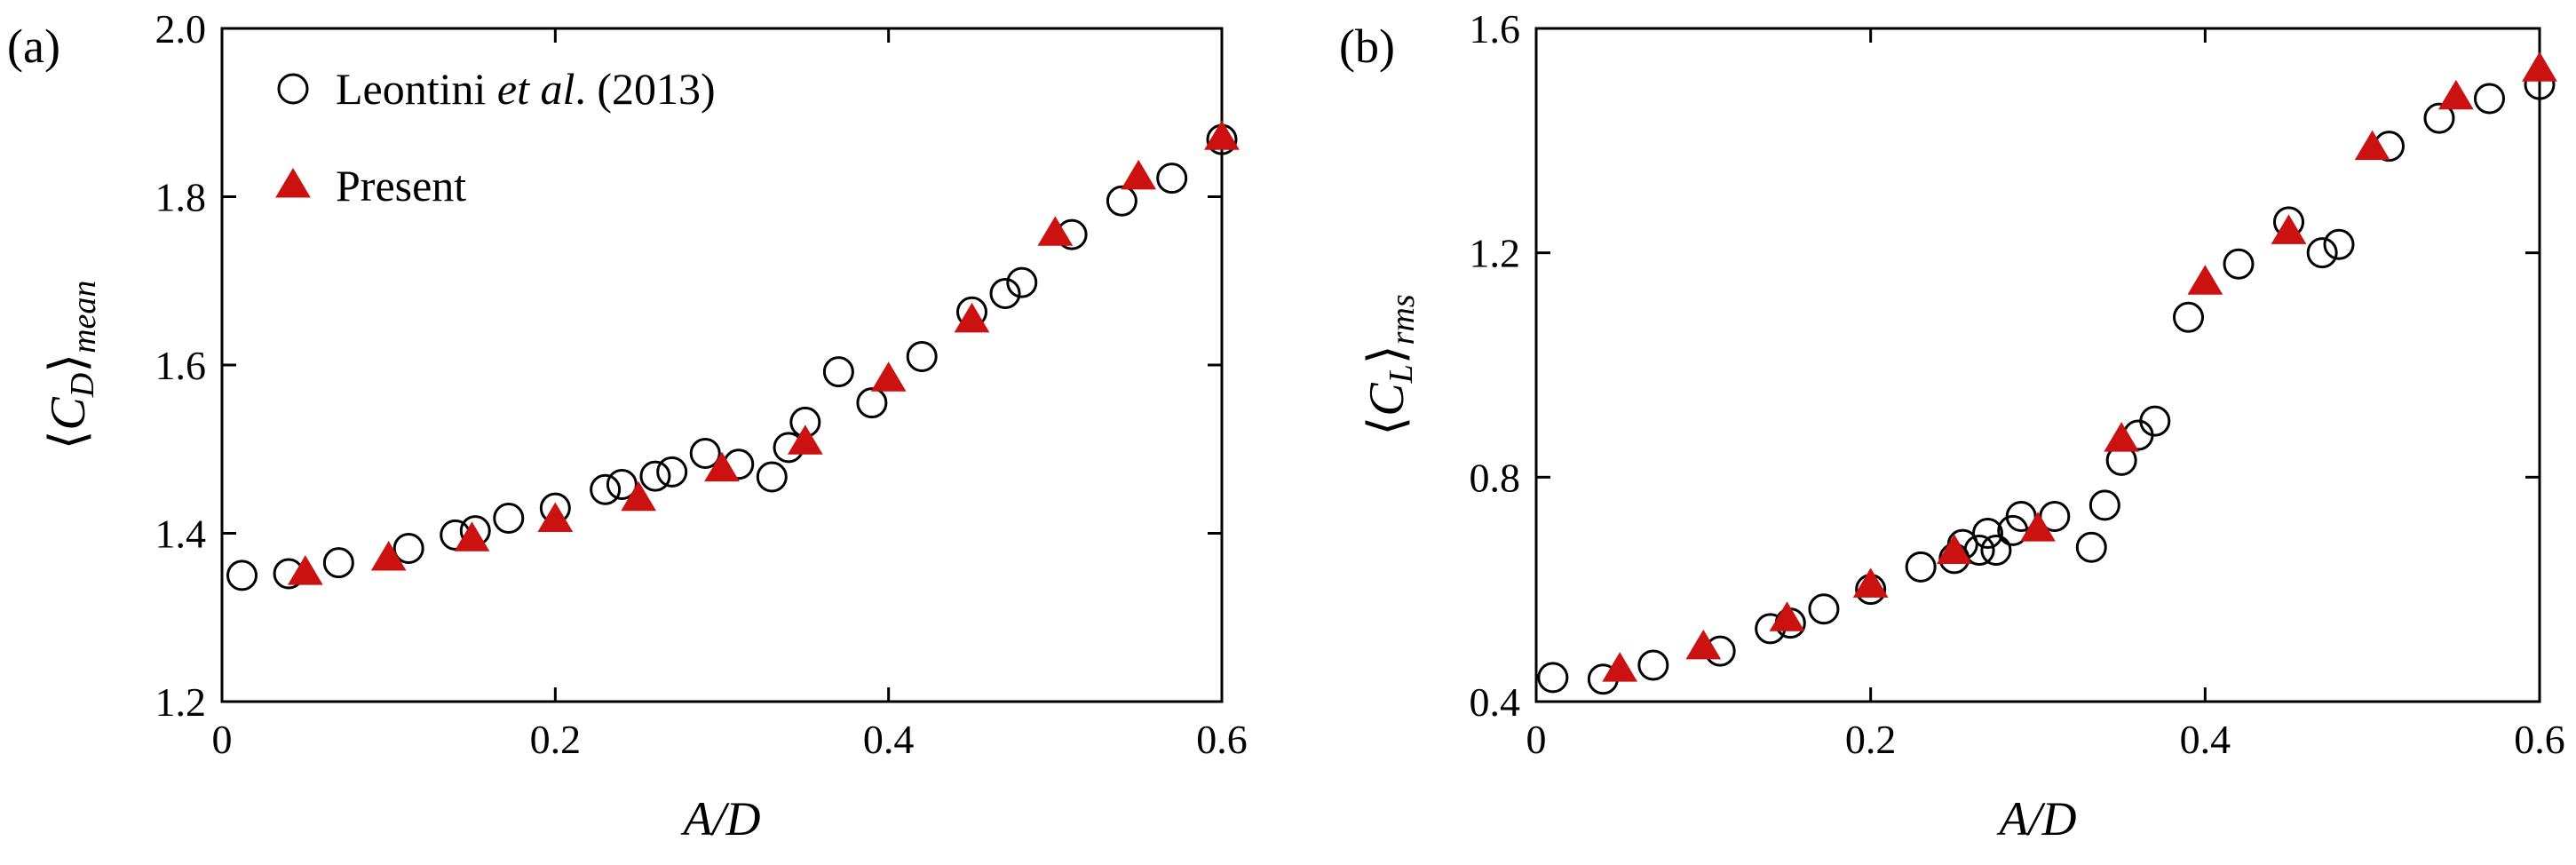  I want to click on y-label-a-sub: D, so click(83, 385).